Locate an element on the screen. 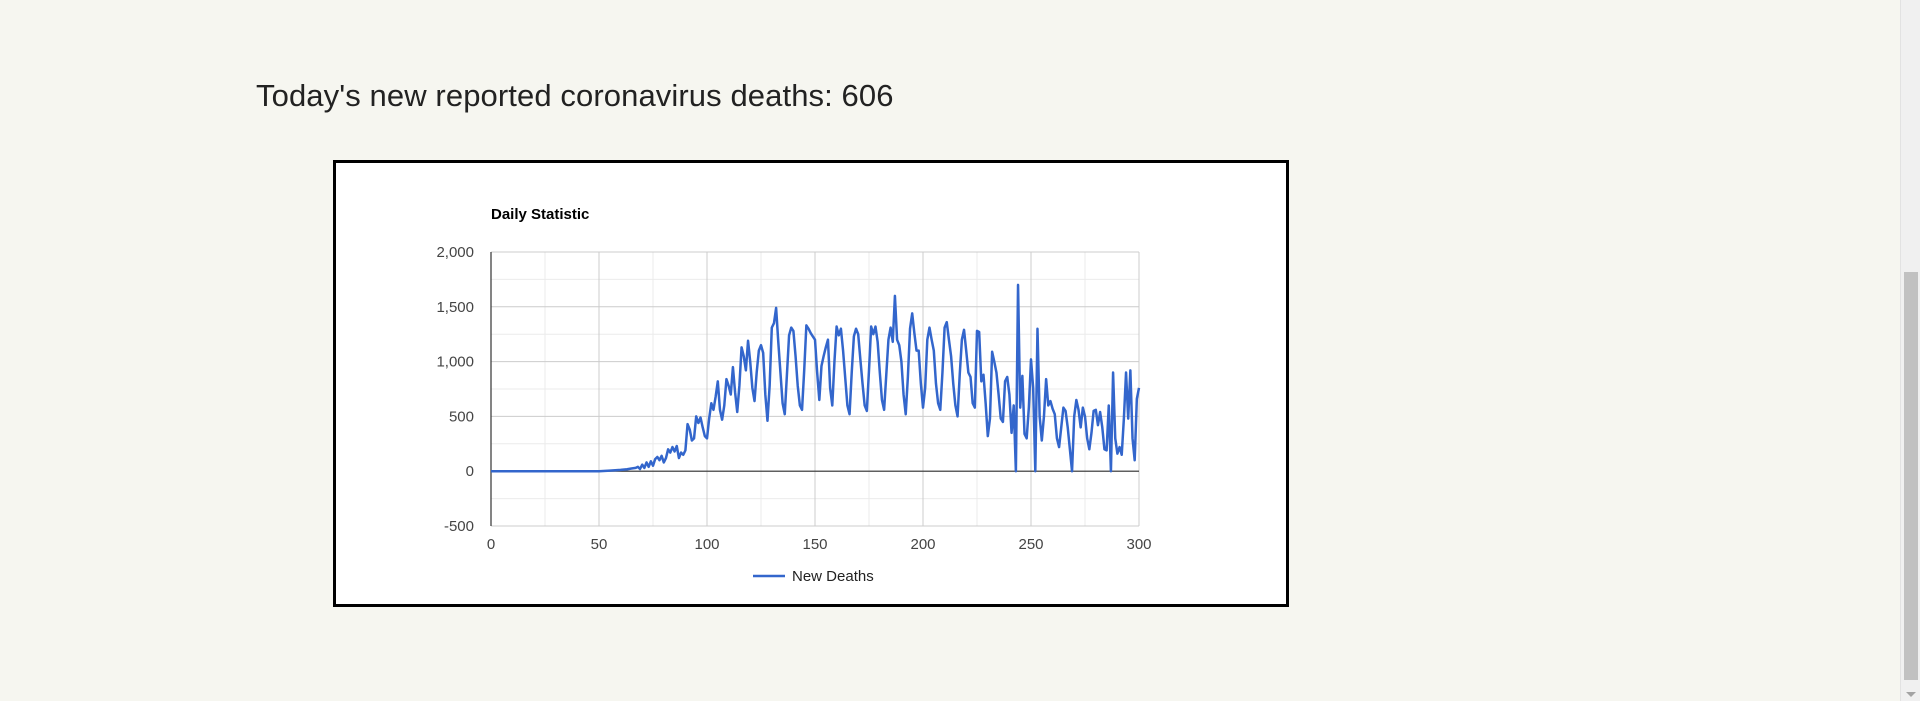  x-axis-ticks: 0 50 100 150 200 250 300 is located at coordinates (819, 544).